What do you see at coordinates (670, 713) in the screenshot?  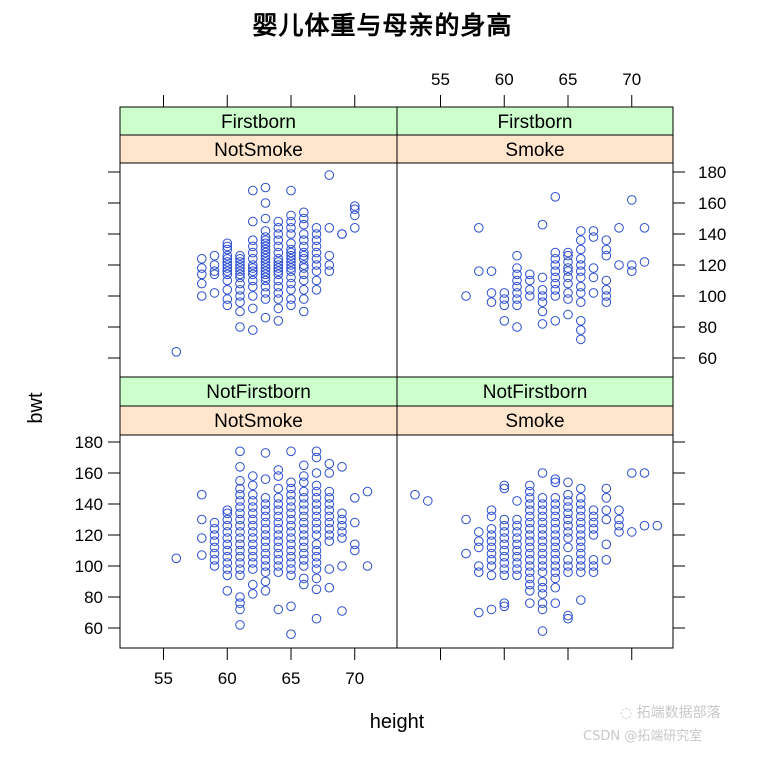 I see `watermark-brand: ◌ 拓端数据部落` at bounding box center [670, 713].